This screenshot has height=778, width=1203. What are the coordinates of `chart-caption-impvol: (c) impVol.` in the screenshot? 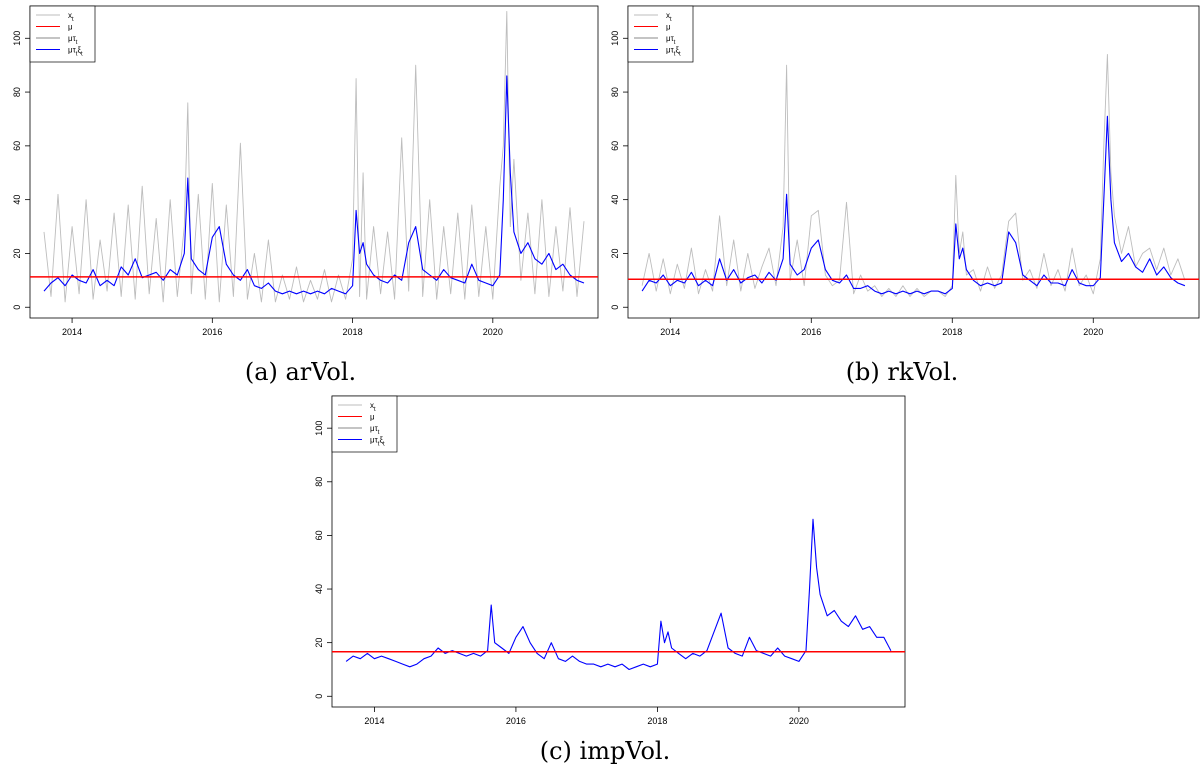 It's located at (605, 751).